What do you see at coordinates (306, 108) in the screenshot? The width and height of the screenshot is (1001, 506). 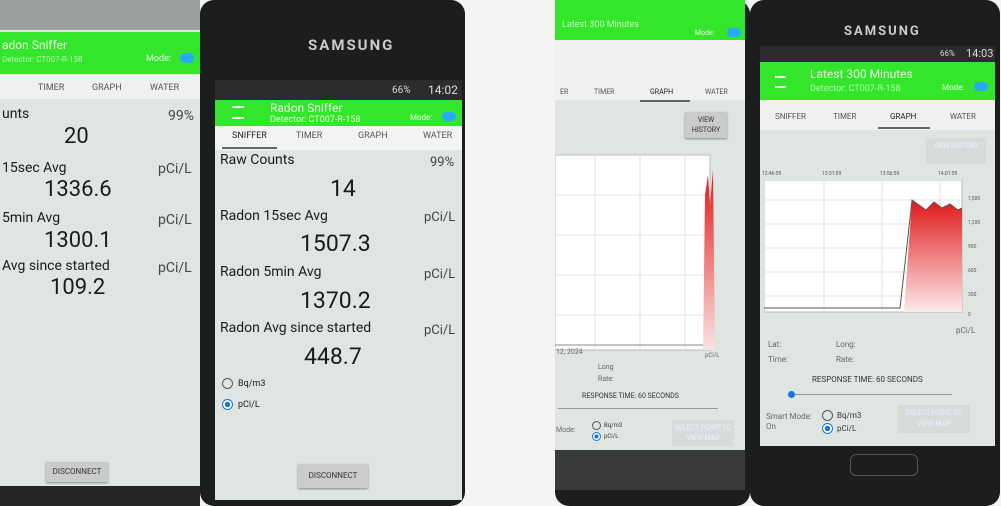 I see `title: Radon Sniffer` at bounding box center [306, 108].